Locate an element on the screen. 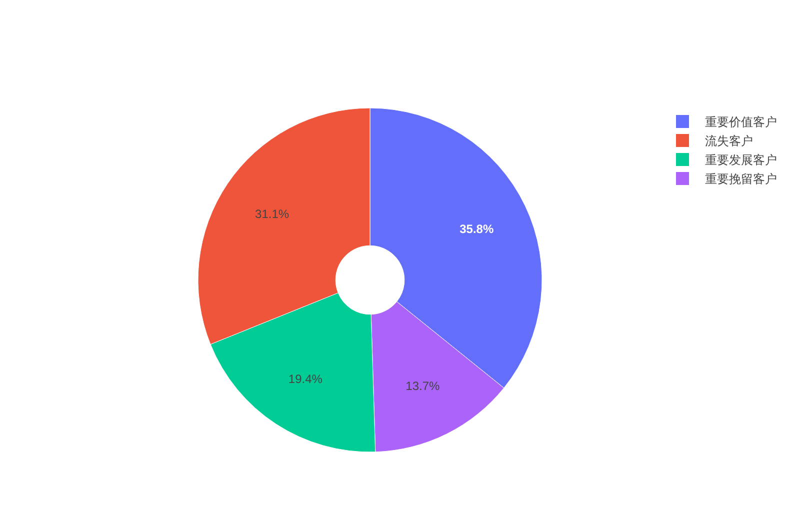  data-label: 31.1% is located at coordinates (272, 214).